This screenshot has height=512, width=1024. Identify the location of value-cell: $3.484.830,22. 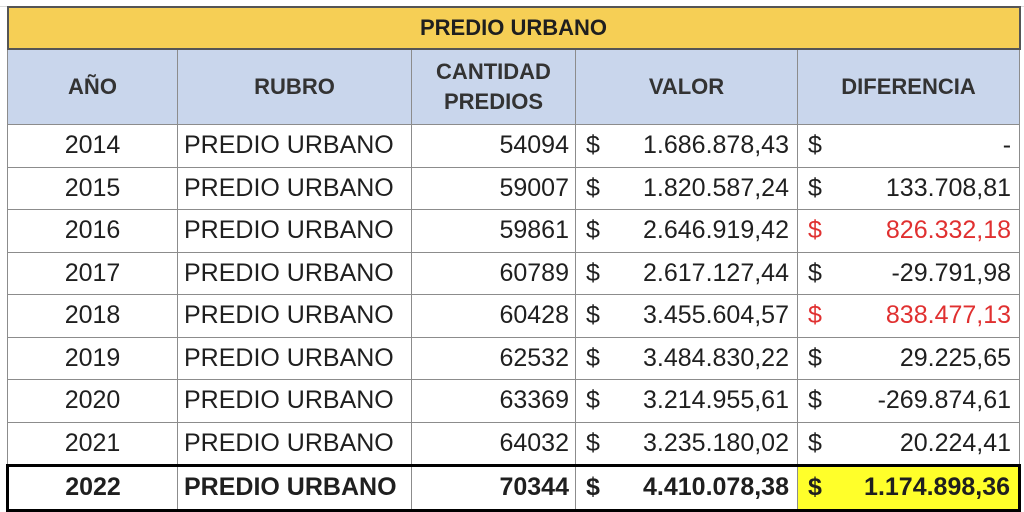
(686, 358).